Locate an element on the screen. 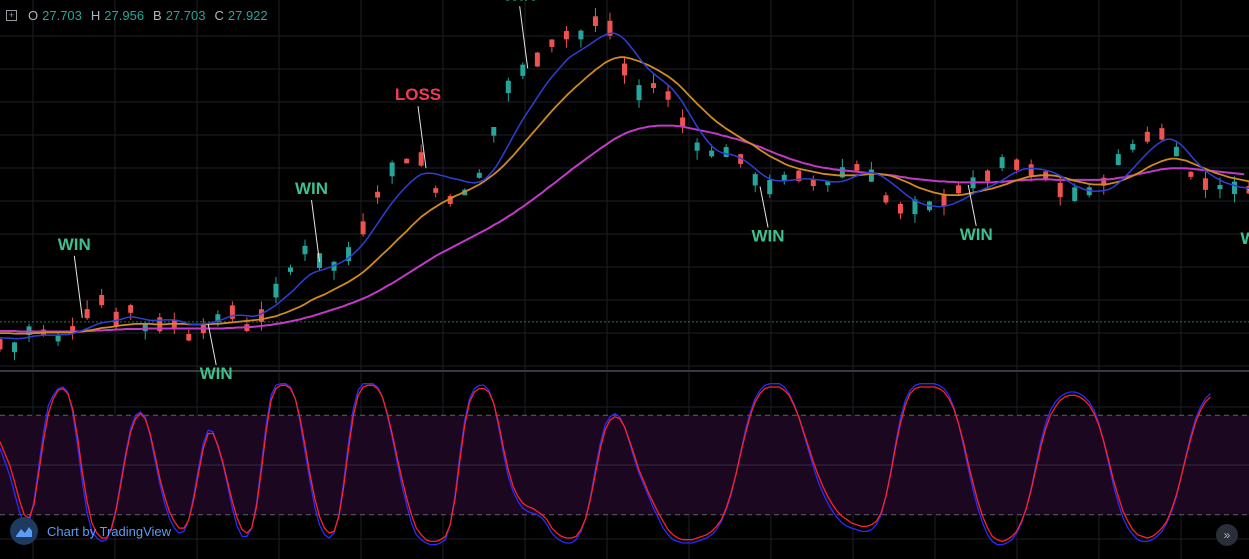 The image size is (1249, 559). body-value: 27.703 is located at coordinates (185, 15).